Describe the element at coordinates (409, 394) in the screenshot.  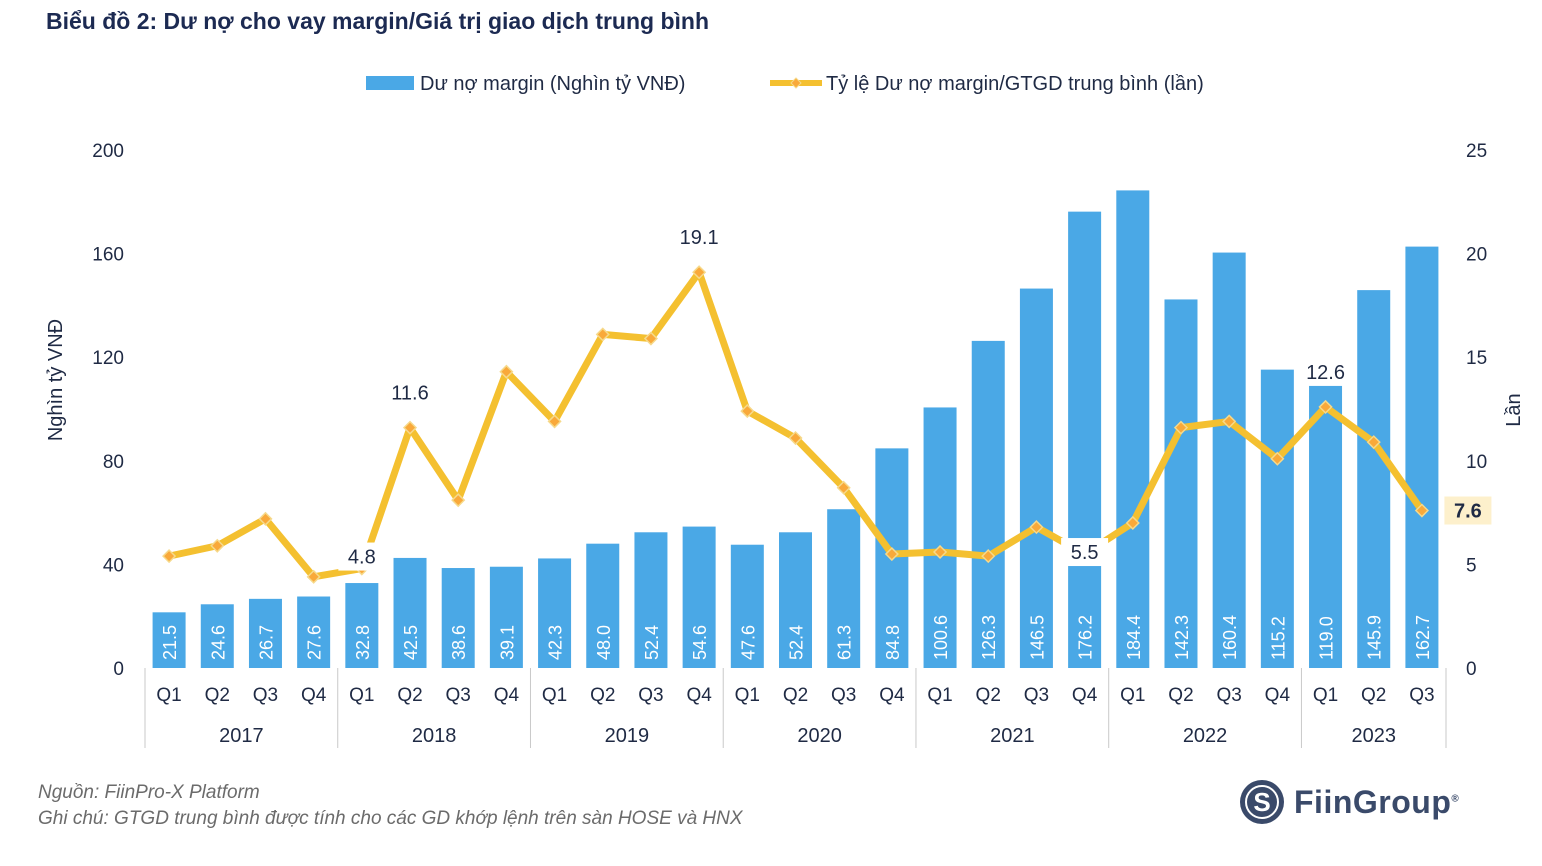
I see `ratio-value-label: 11.6` at that location.